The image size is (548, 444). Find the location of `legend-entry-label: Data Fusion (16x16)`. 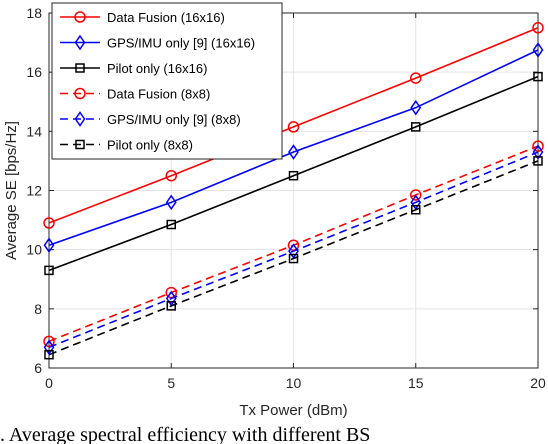

legend-entry-label: Data Fusion (16x16) is located at coordinates (166, 17).